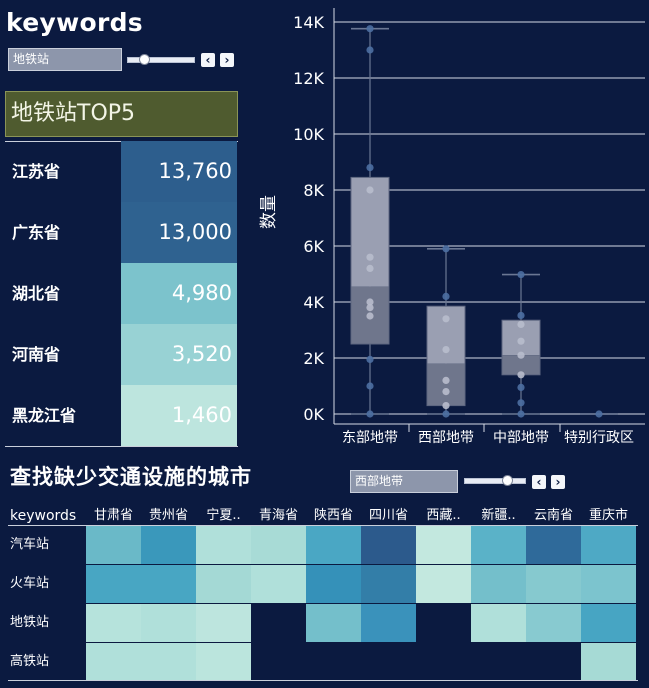 Image resolution: width=649 pixels, height=688 pixels. What do you see at coordinates (308, 22) in the screenshot?
I see `y-tick-label: 14K` at bounding box center [308, 22].